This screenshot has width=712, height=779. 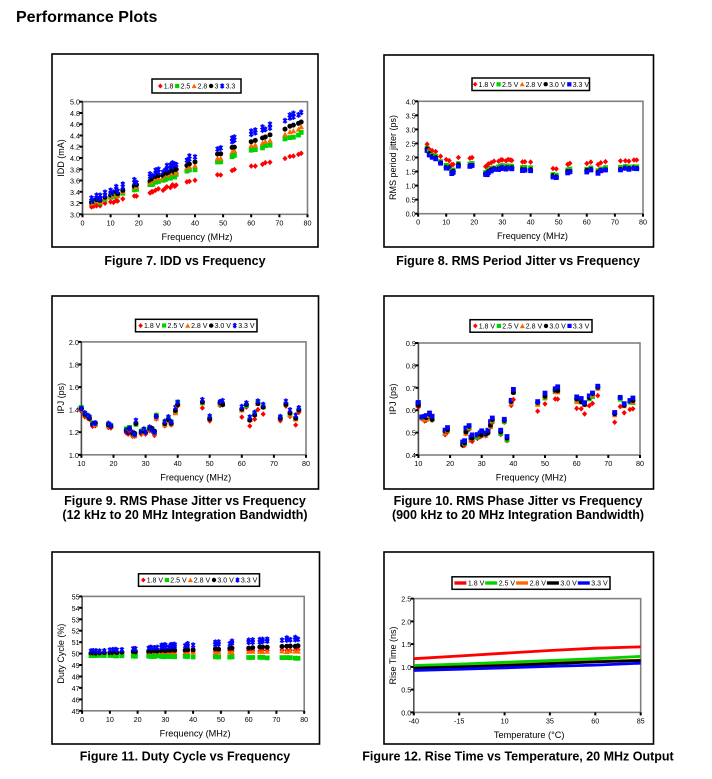 What do you see at coordinates (411, 129) in the screenshot?
I see `svg-text: 3.0` at bounding box center [411, 129].